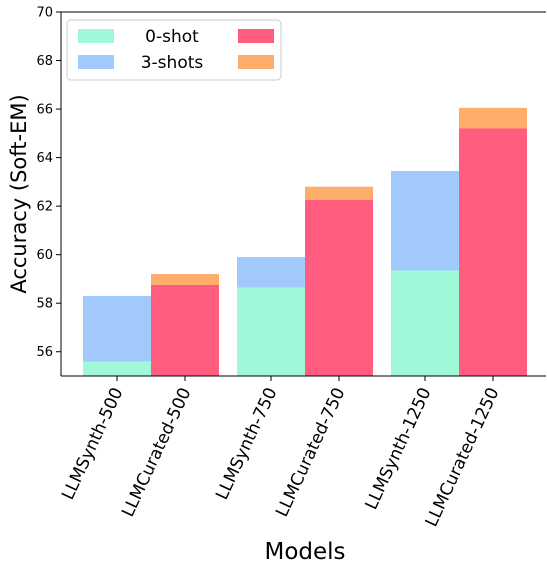 This screenshot has height=563, width=547. I want to click on y-tick-label: 58, so click(44, 304).